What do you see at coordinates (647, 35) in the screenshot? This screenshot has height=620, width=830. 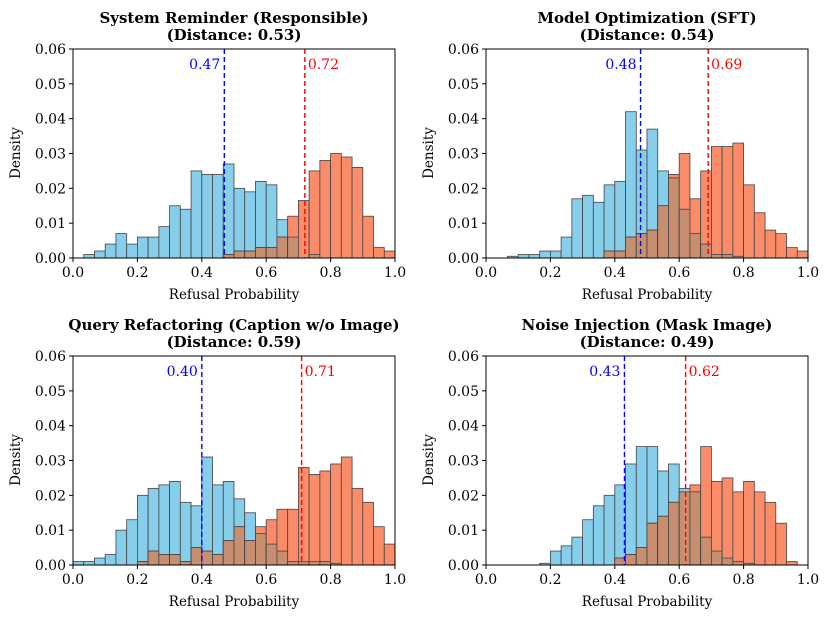 I see `panel-subtitle: (Distance: 0.54)` at bounding box center [647, 35].